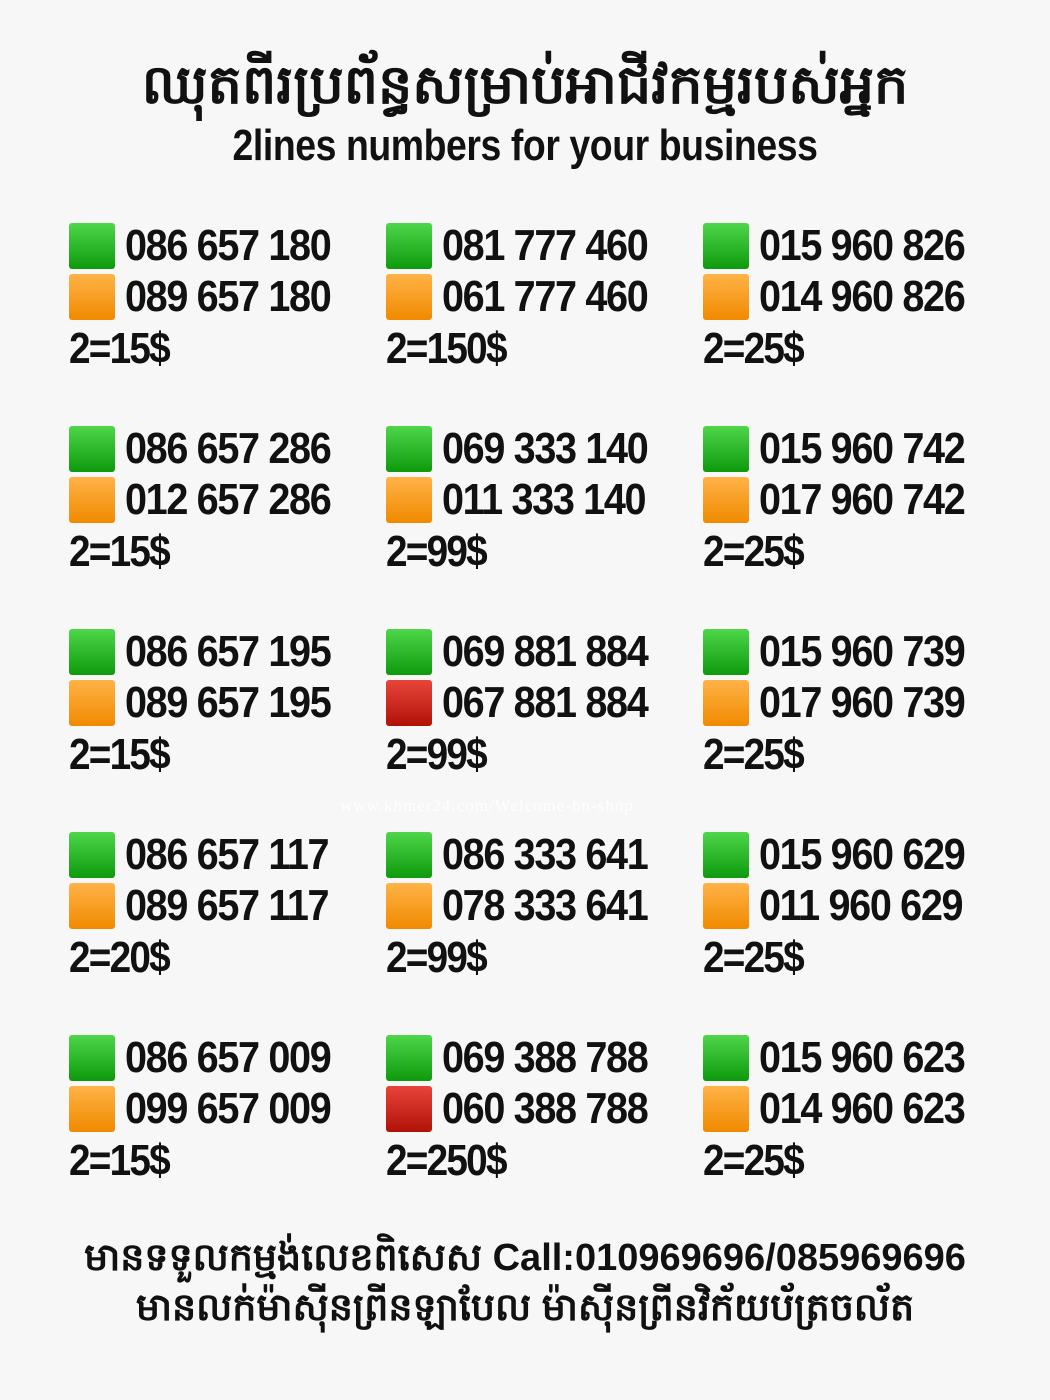 Image resolution: width=1050 pixels, height=1400 pixels. Describe the element at coordinates (545, 245) in the screenshot. I see `phone-number: 081 777 460` at that location.